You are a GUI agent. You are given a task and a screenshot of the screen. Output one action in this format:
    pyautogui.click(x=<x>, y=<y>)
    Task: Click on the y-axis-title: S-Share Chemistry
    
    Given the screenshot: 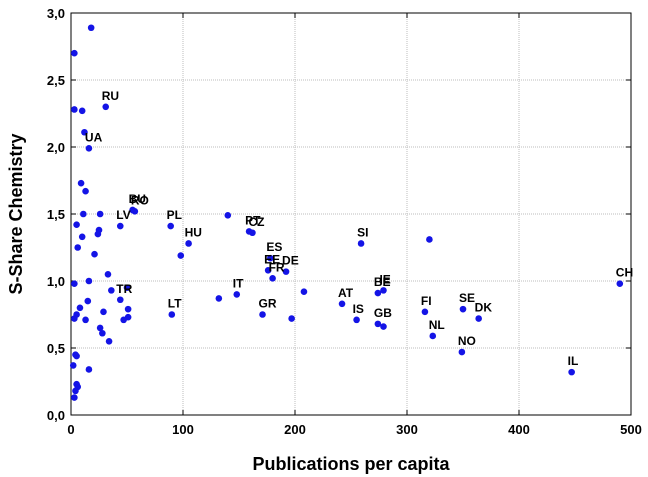 What is the action you would take?
    pyautogui.click(x=16, y=213)
    